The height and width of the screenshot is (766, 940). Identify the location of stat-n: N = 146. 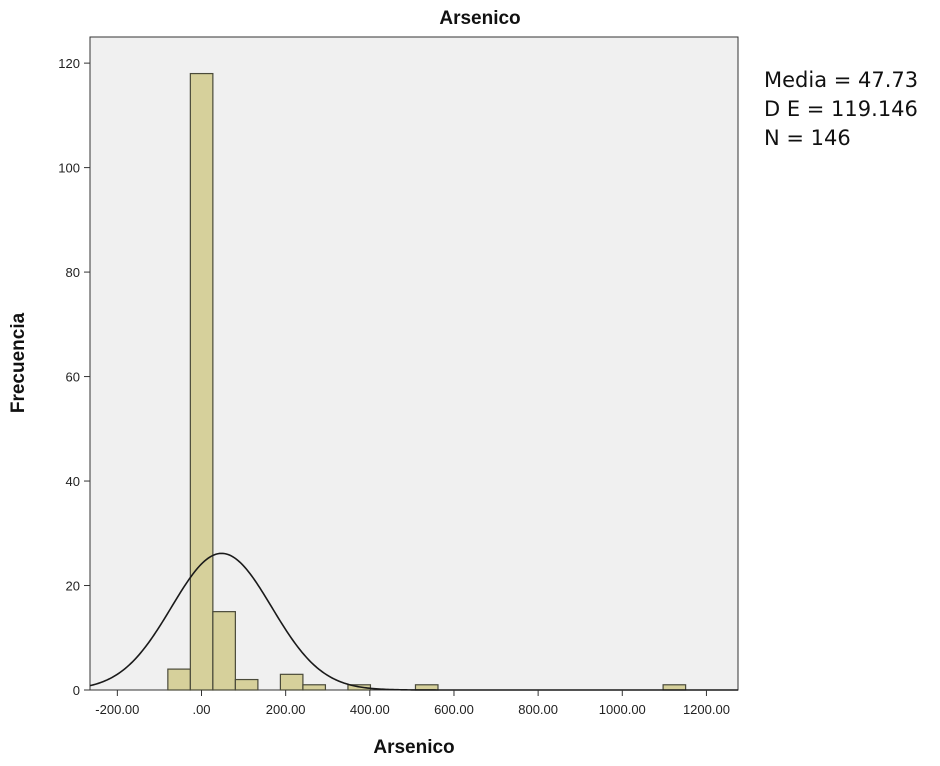
(807, 138).